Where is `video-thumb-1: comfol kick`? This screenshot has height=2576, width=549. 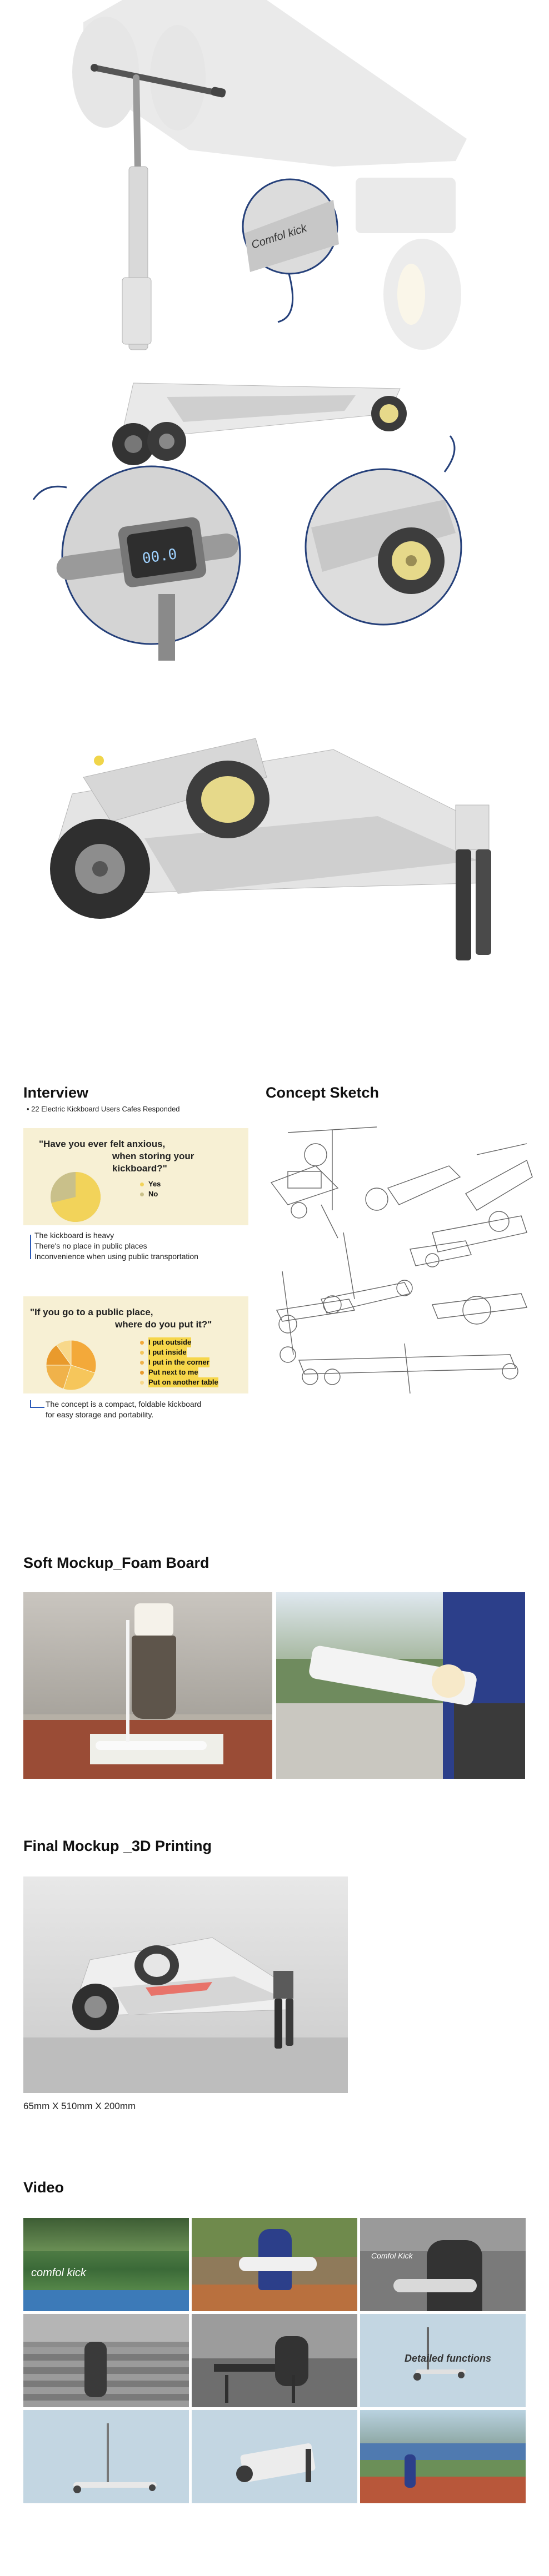
video-thumb-1: comfol kick is located at coordinates (106, 2264).